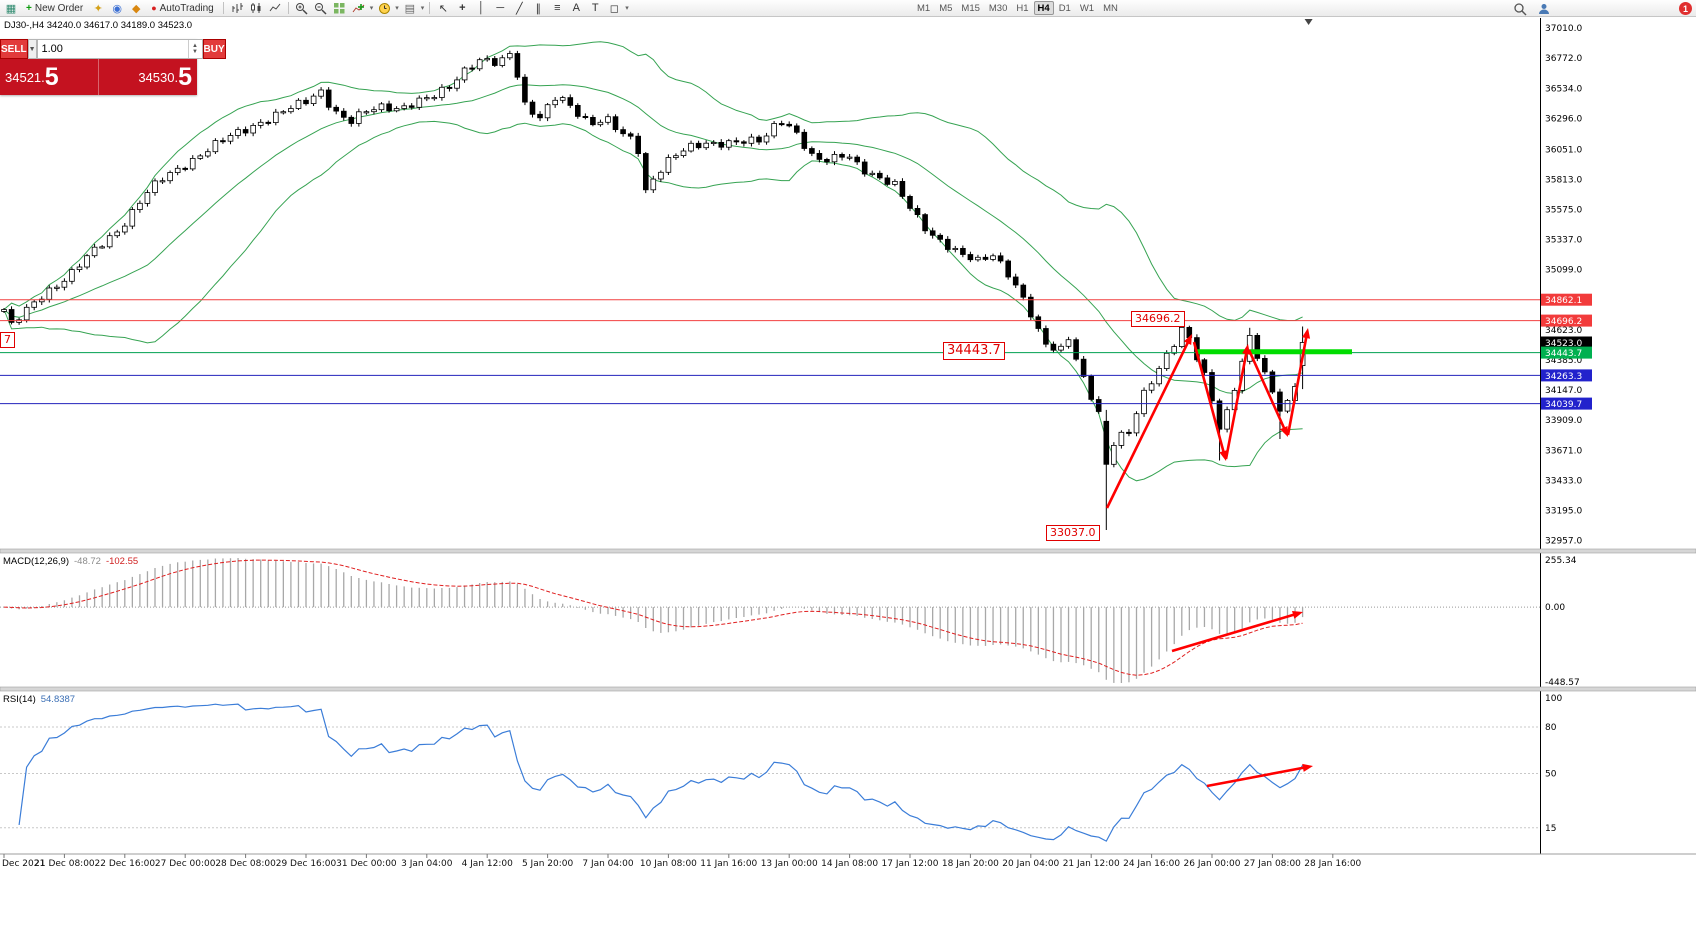 The image size is (1696, 942). What do you see at coordinates (158, 77) in the screenshot?
I see `buy-price-main: 34530.` at bounding box center [158, 77].